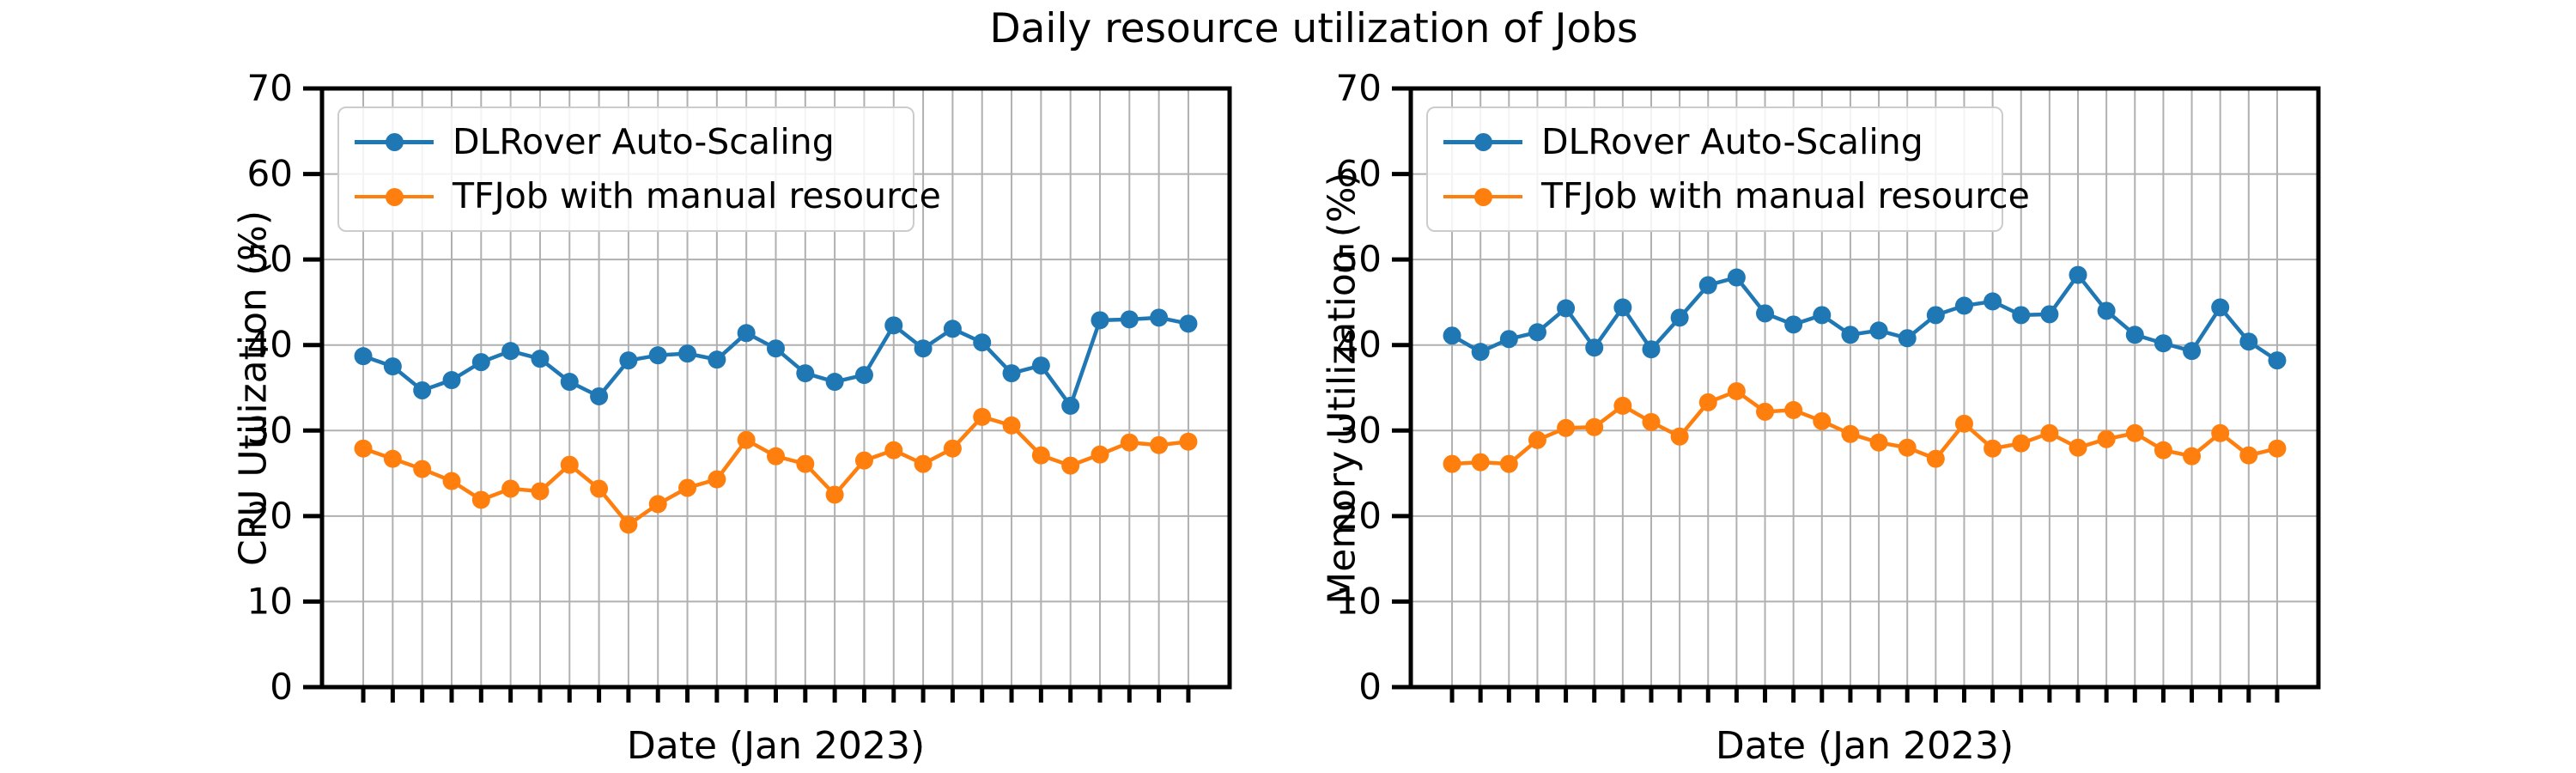 The image size is (2576, 773). Describe the element at coordinates (1865, 427) in the screenshot. I see `series-line-tfjob` at that location.